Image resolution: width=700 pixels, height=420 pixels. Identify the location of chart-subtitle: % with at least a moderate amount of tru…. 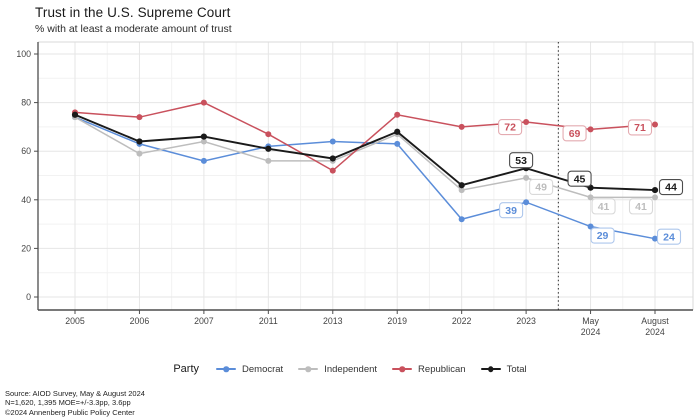
(133, 29).